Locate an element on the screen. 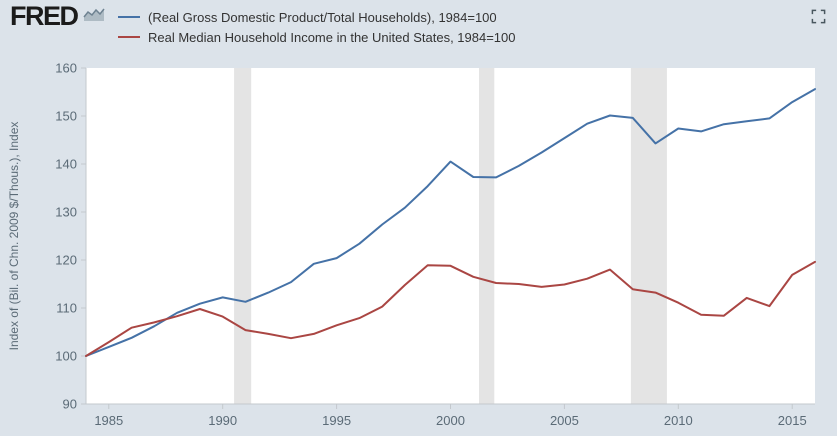  x-tick-label: 2000 is located at coordinates (450, 420).